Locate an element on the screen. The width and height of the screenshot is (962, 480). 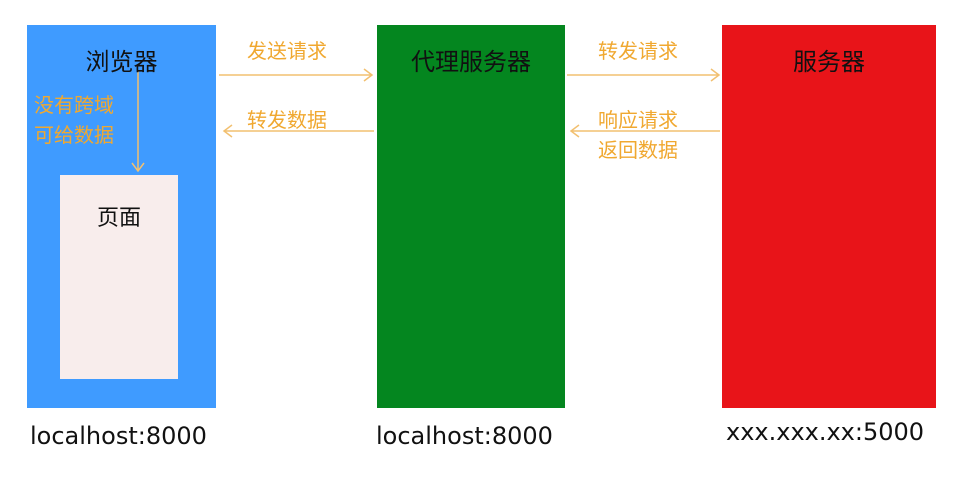
arrow-response-data is located at coordinates (644, 131).